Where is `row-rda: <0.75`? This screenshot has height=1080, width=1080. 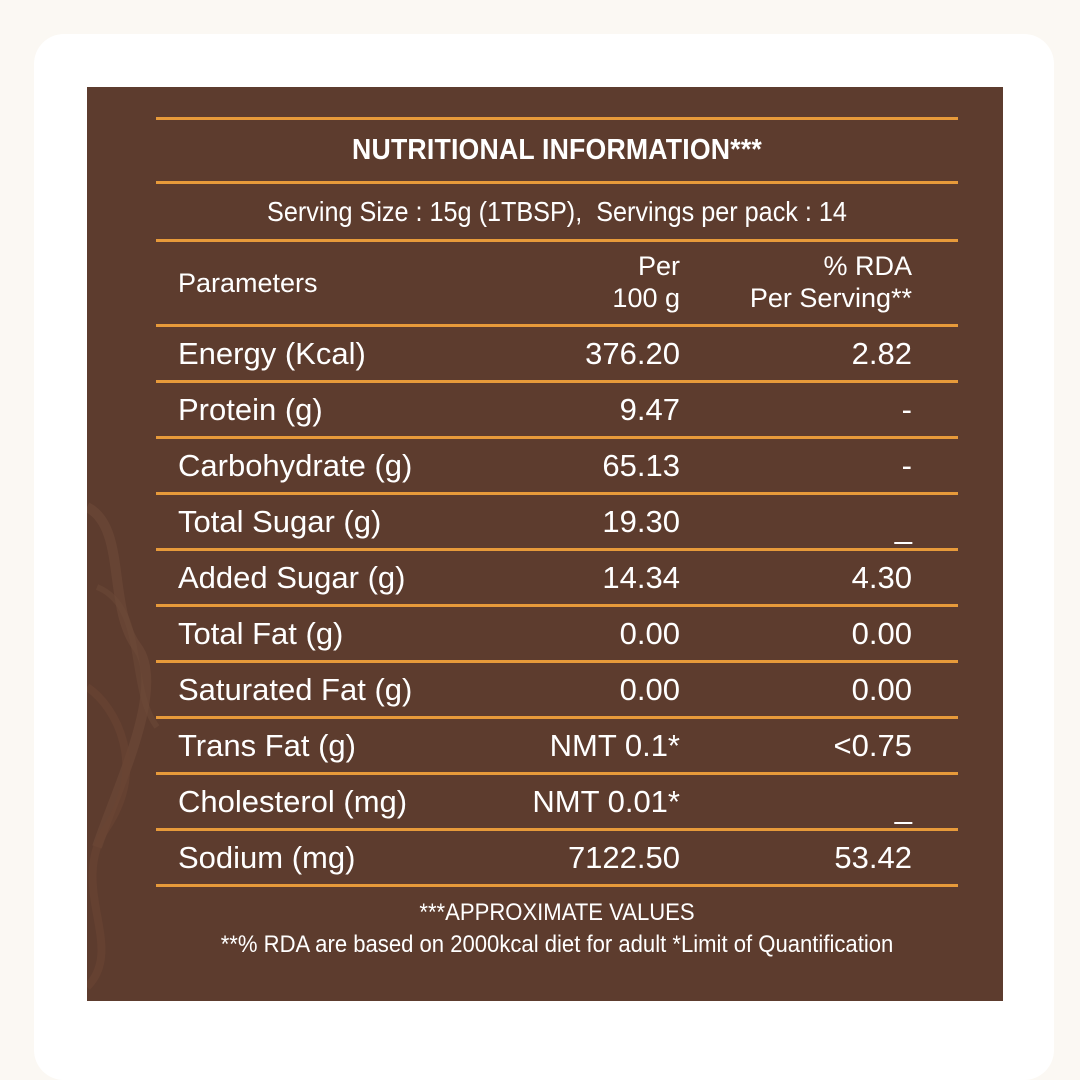
row-rda: <0.75 is located at coordinates (872, 745).